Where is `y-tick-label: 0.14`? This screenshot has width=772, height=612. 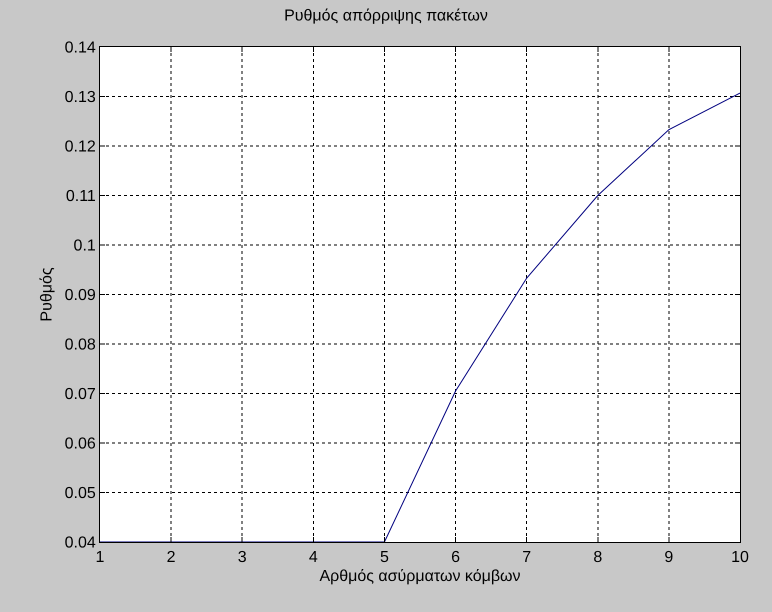
y-tick-label: 0.14 is located at coordinates (80, 48).